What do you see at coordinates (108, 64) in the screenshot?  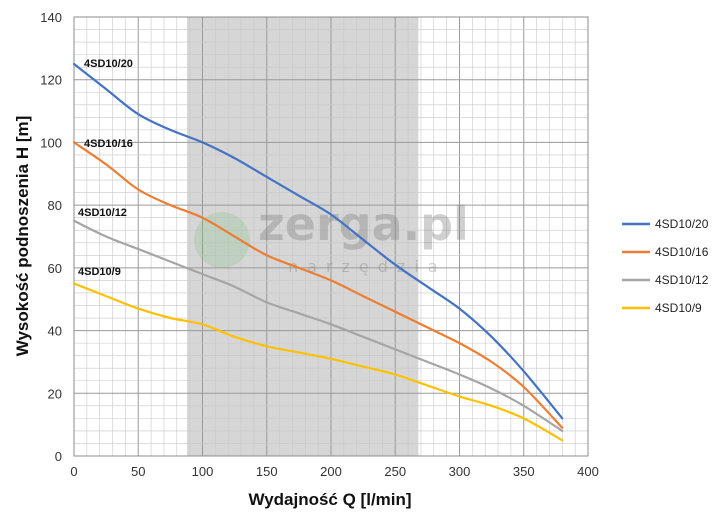 I see `series-label-4sd10-20: 4SD10/20` at bounding box center [108, 64].